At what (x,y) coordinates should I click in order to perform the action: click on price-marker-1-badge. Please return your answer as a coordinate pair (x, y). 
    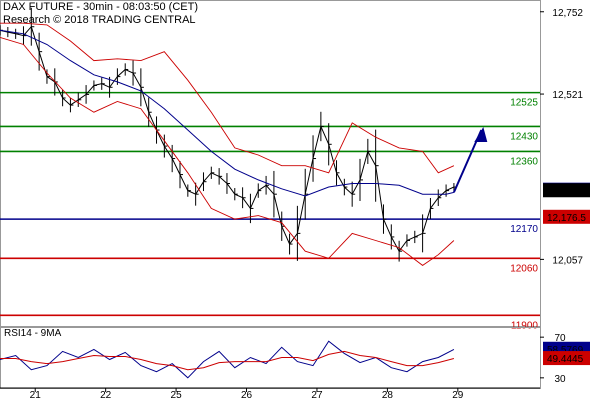
    Looking at the image, I should click on (566, 216).